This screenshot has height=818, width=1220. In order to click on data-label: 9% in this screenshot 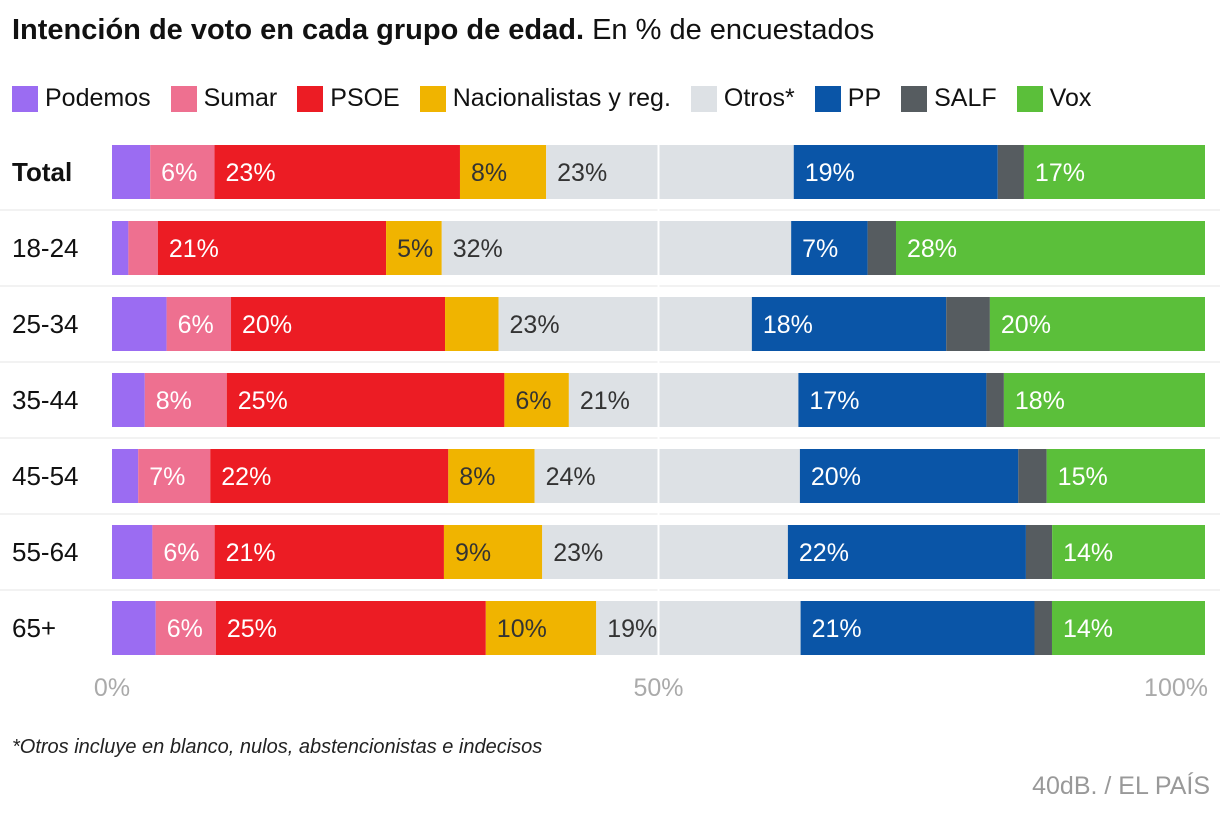, I will do `click(473, 553)`.